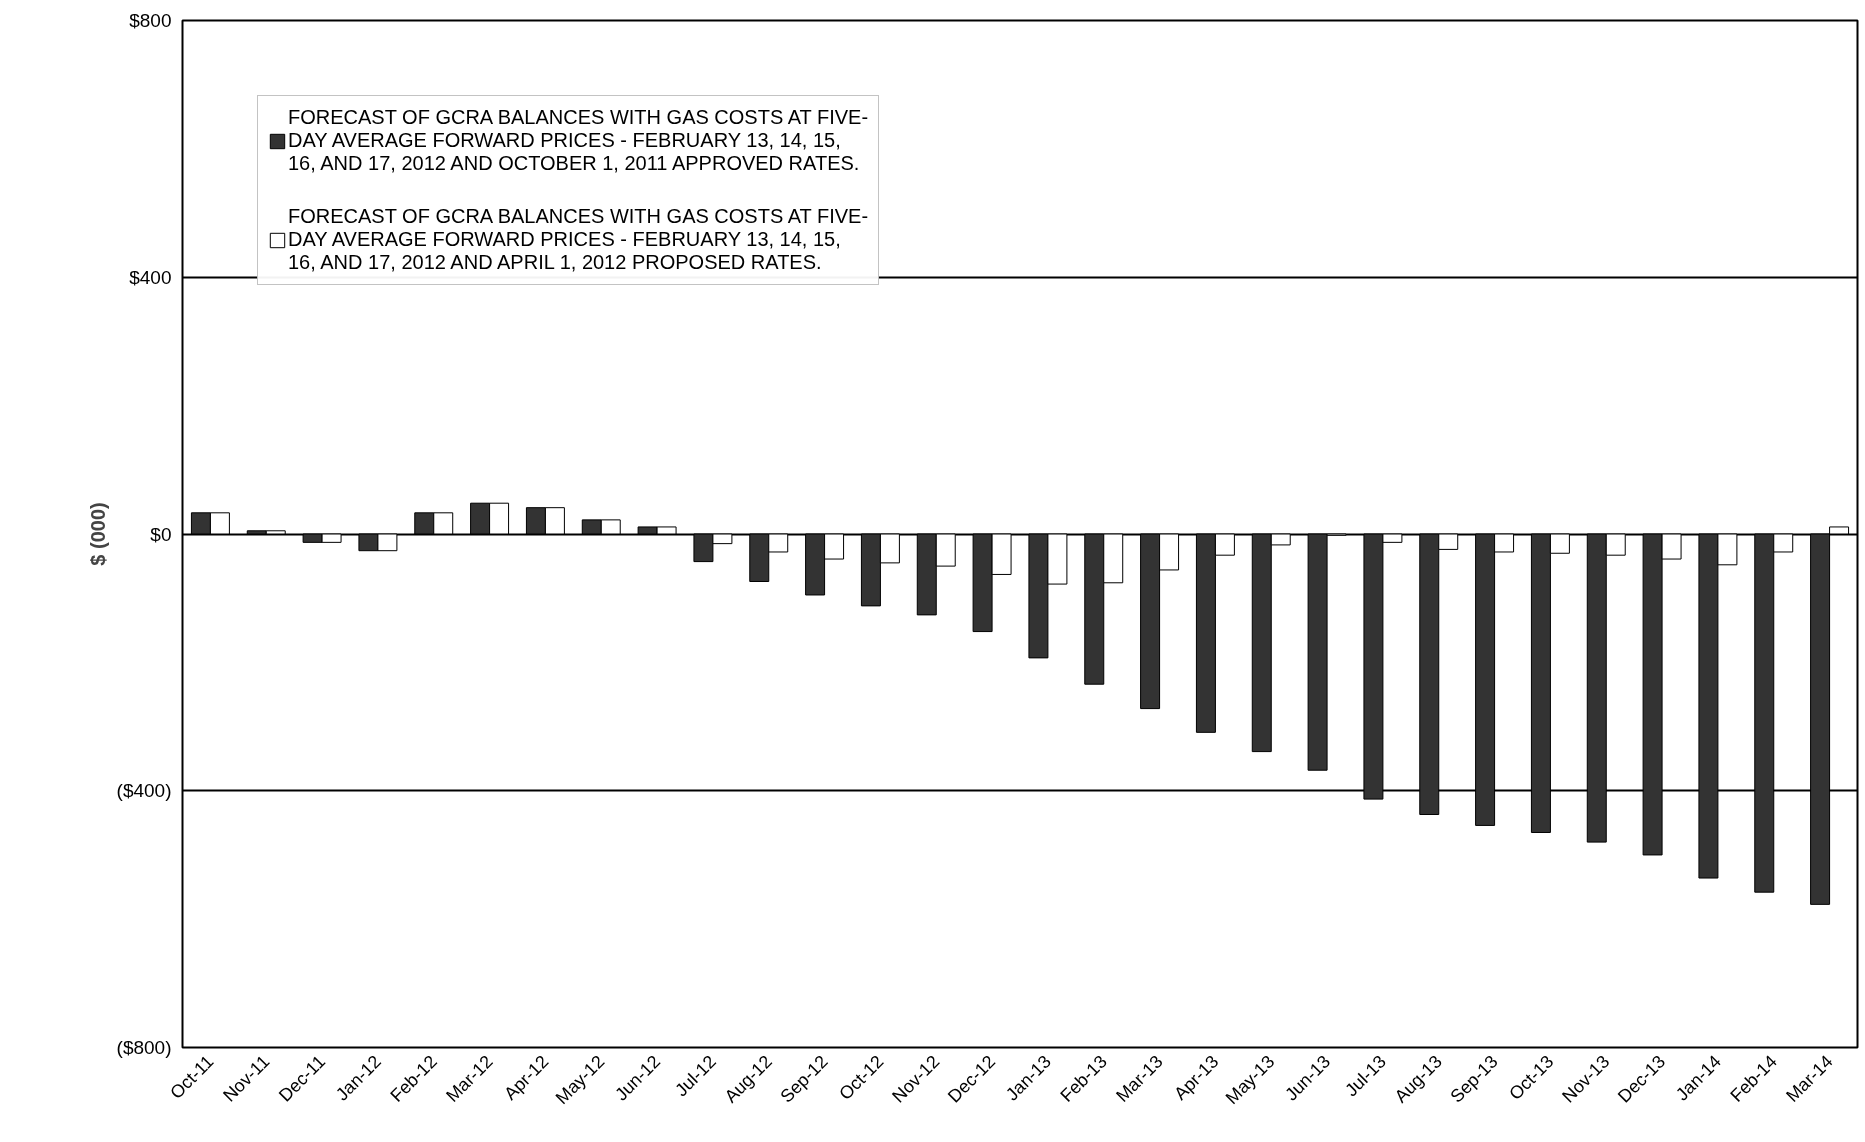 This screenshot has height=1142, width=1865. Describe the element at coordinates (144, 791) in the screenshot. I see `y-tick-label: ($400)` at that location.